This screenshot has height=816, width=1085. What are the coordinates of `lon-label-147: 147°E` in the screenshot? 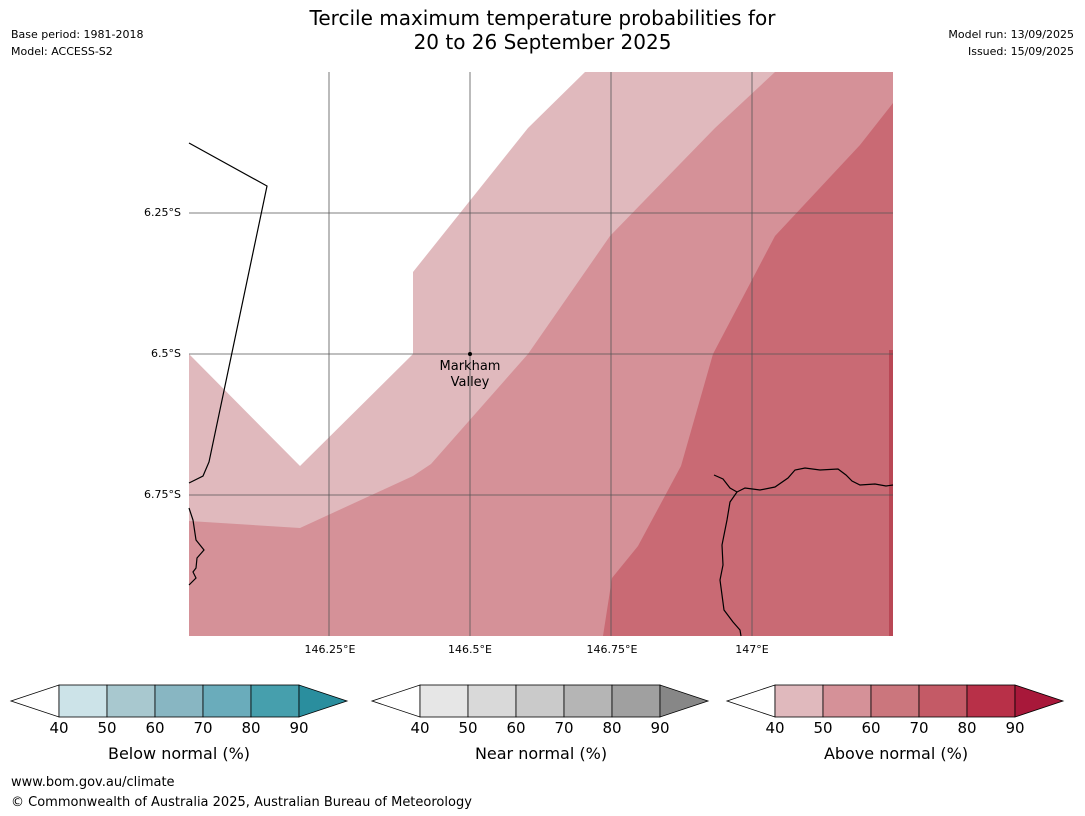 It's located at (752, 649).